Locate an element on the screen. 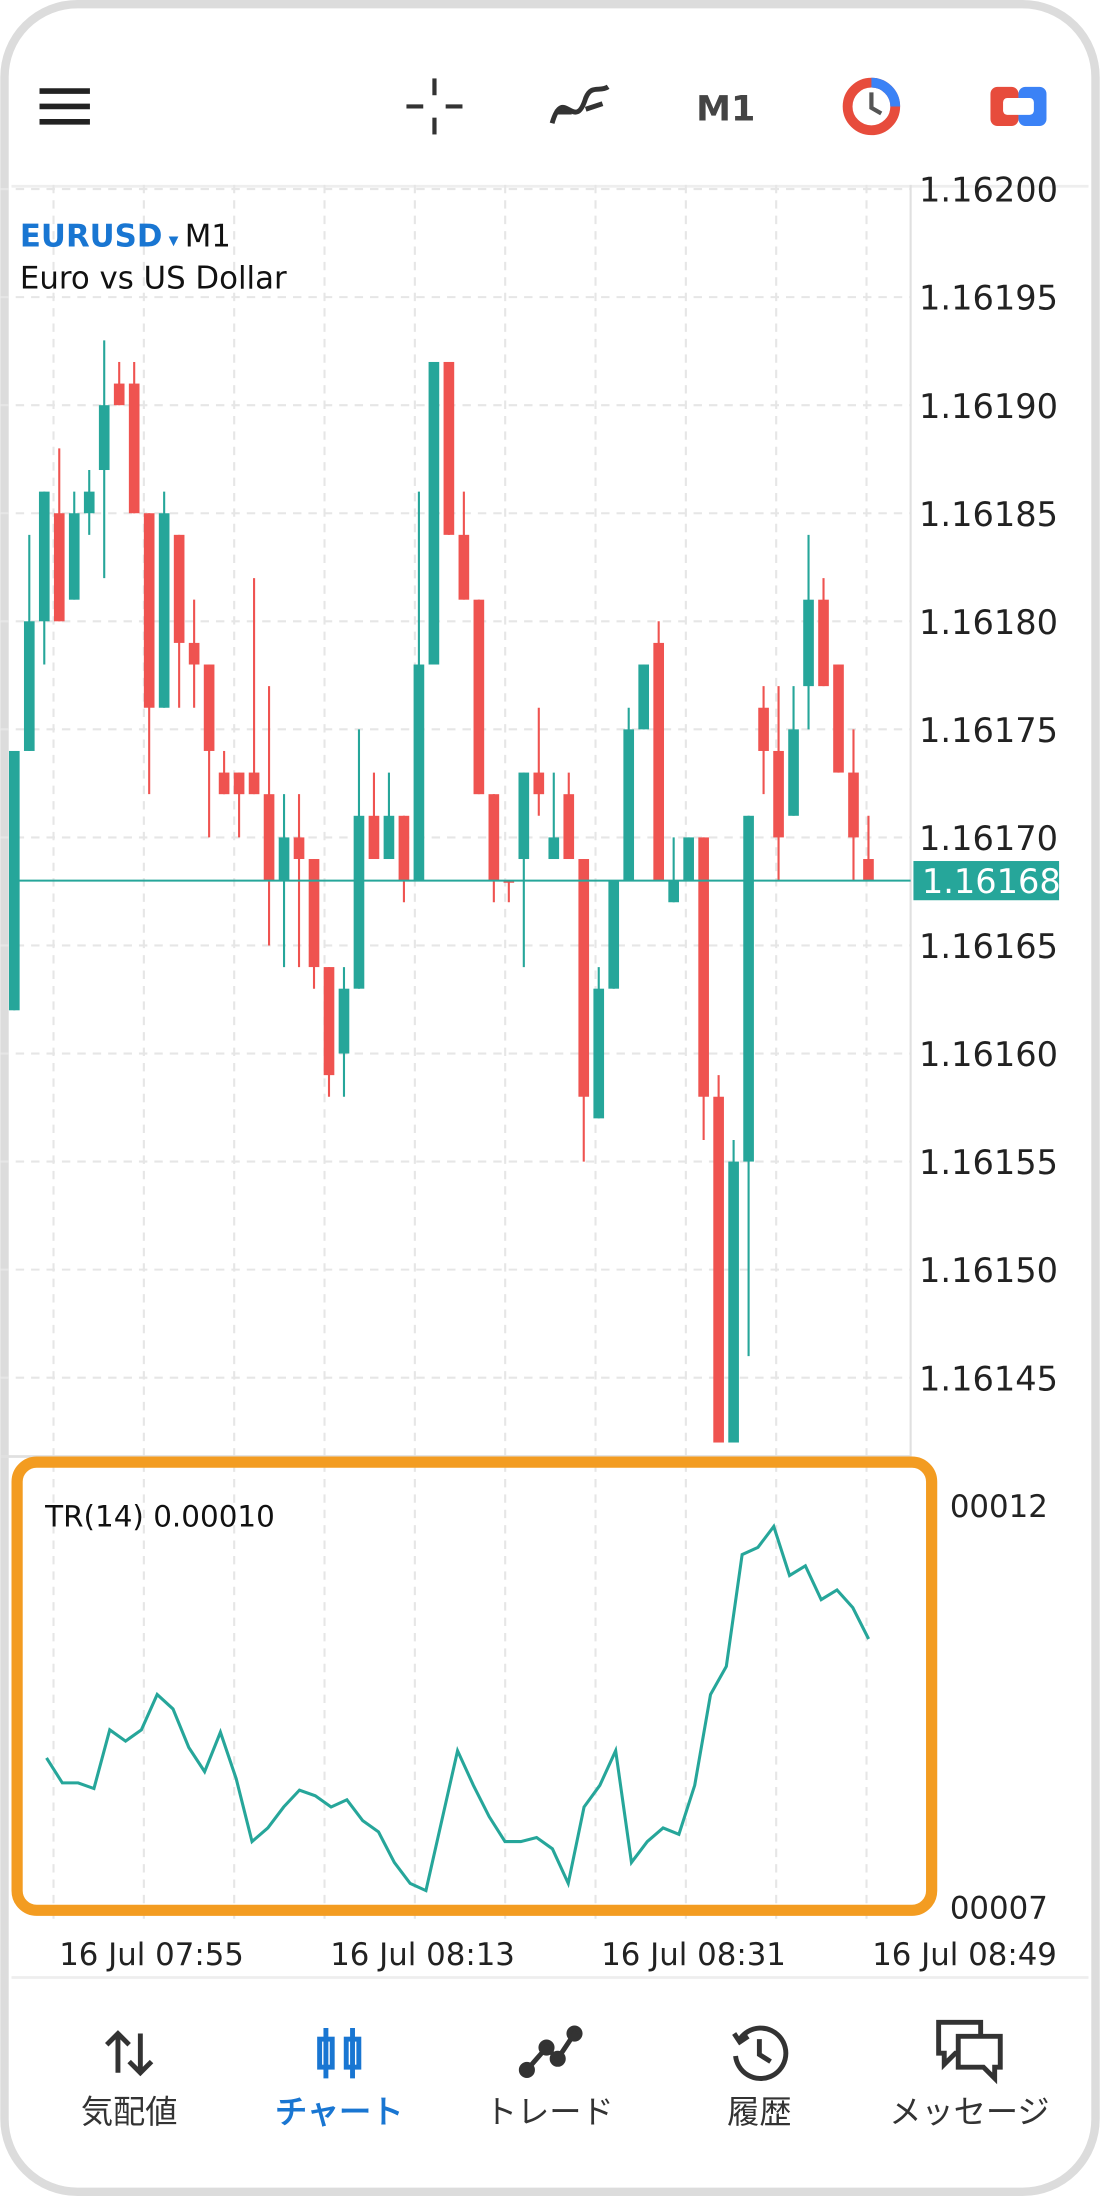 Image resolution: width=1100 pixels, height=2200 pixels. time-label: 16 Jul 08:13 is located at coordinates (422, 1955).